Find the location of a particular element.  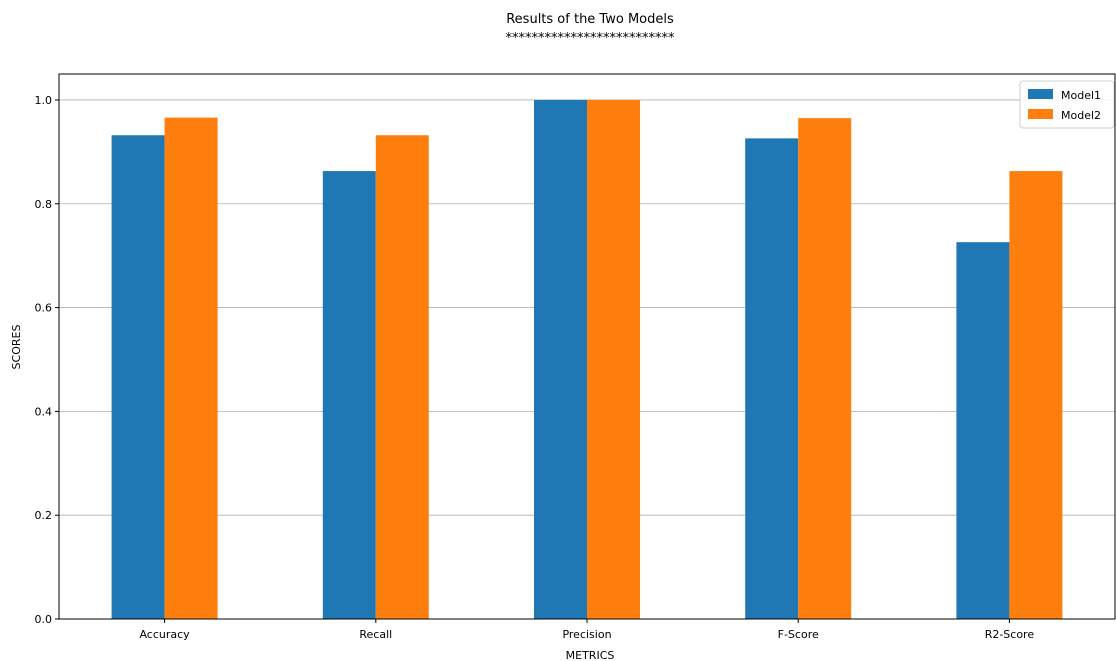

bar-model2-f-score is located at coordinates (825, 368).